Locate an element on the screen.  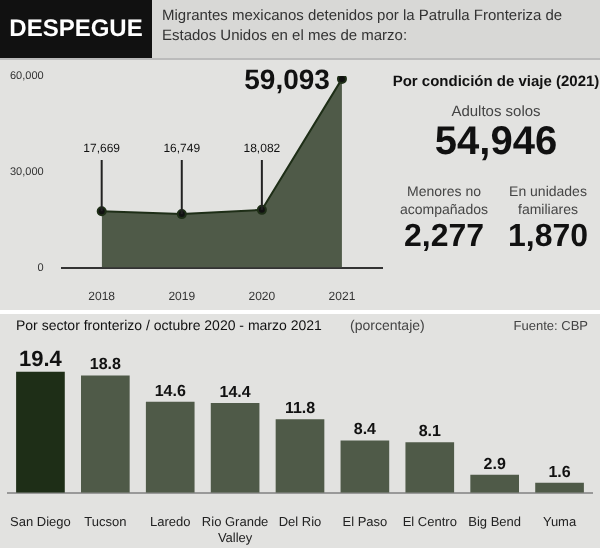
text: 1,870 is located at coordinates (548, 238).